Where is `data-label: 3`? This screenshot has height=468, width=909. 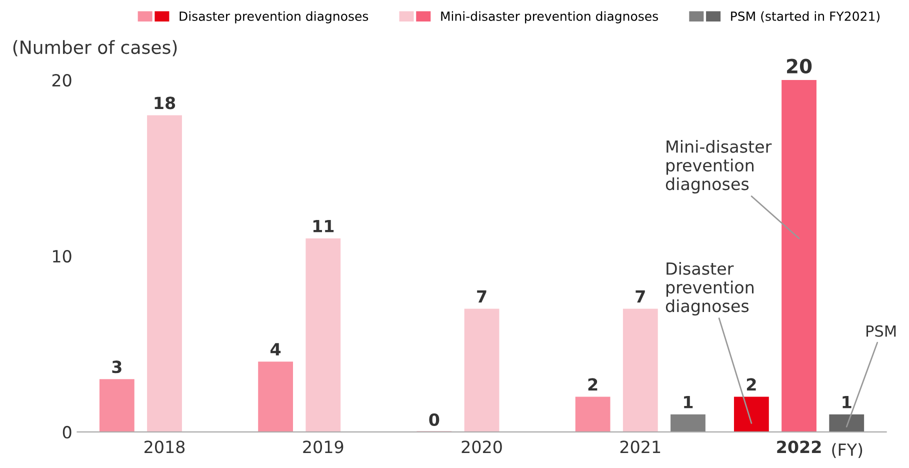
data-label: 3 is located at coordinates (117, 367).